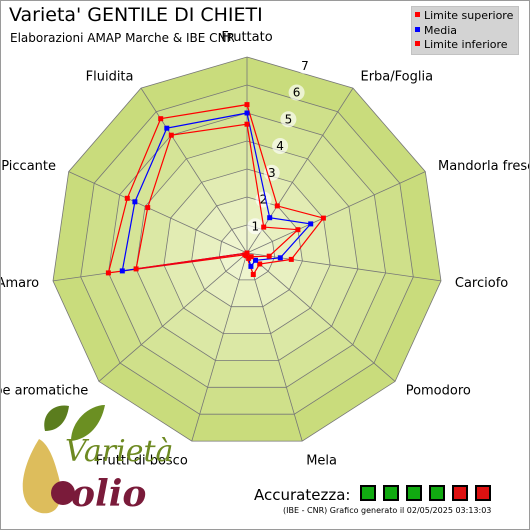  What do you see at coordinates (246, 37) in the screenshot?
I see `category-label: Fruttato` at bounding box center [246, 37].